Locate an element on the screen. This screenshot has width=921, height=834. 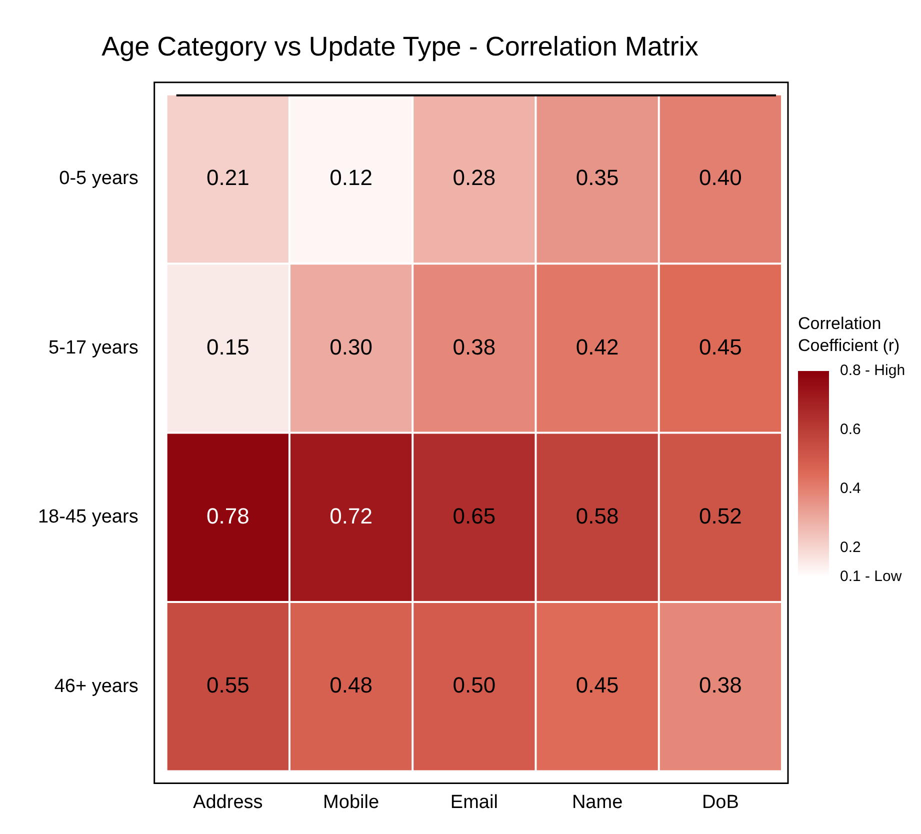
color-bar-title: Correlation Coefficient (r) is located at coordinates (849, 335).